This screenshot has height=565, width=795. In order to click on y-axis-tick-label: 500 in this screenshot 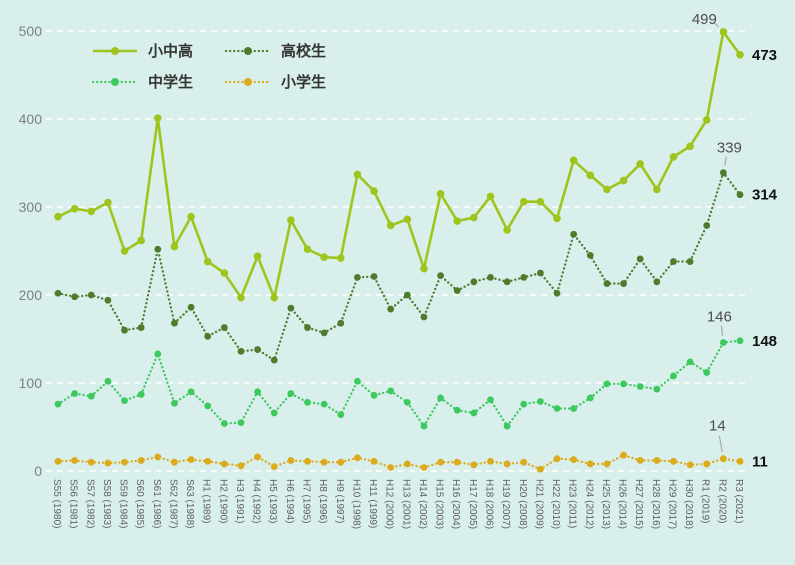, I will do `click(31, 31)`.